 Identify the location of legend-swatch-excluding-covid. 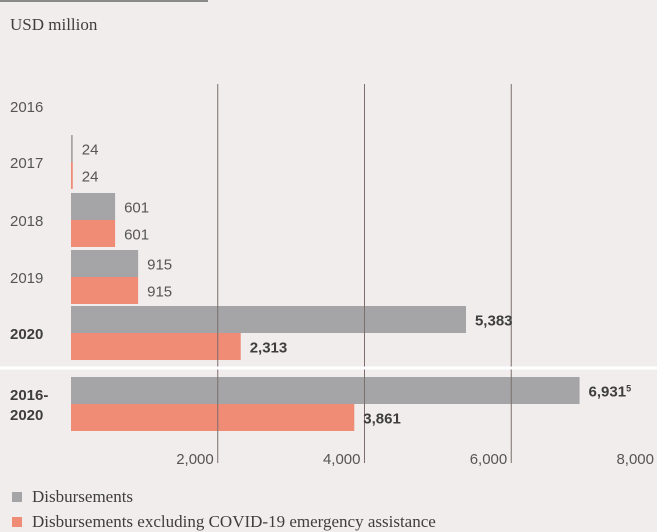
(17, 522).